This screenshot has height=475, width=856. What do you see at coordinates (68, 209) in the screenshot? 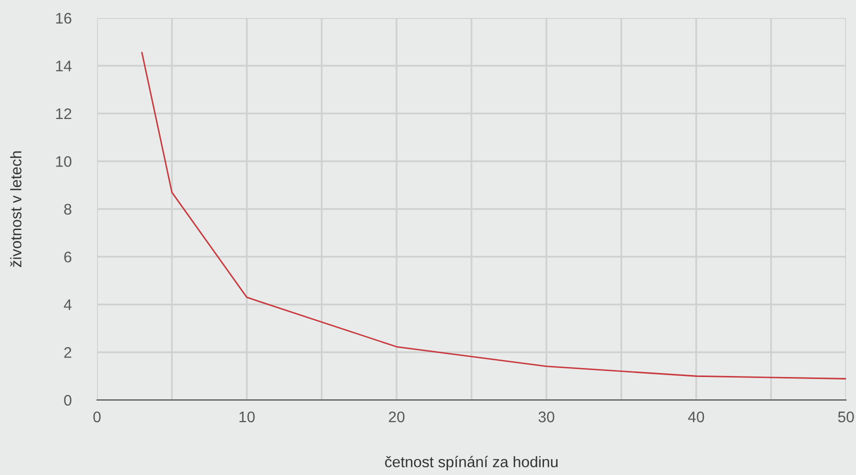
I see `y-tick-label: 8` at bounding box center [68, 209].